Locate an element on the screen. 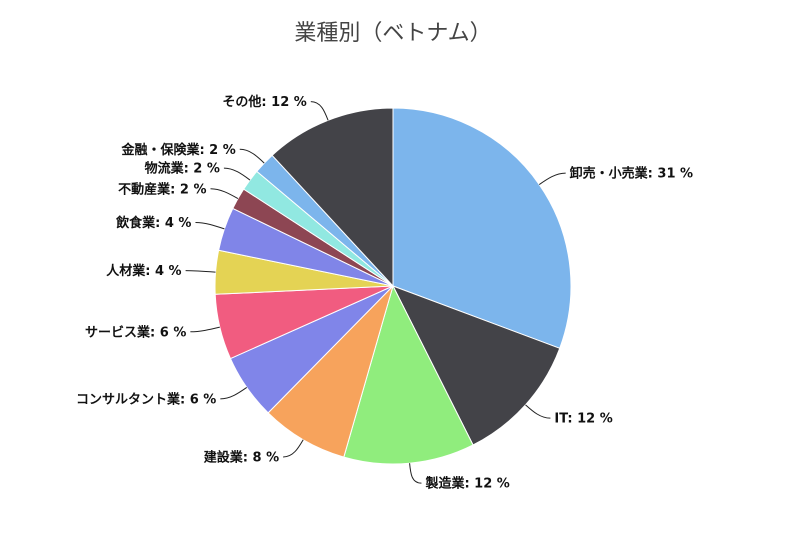 Image resolution: width=800 pixels, height=560 pixels. slice-label-4: コンサルタント業: 6 % is located at coordinates (146, 399).